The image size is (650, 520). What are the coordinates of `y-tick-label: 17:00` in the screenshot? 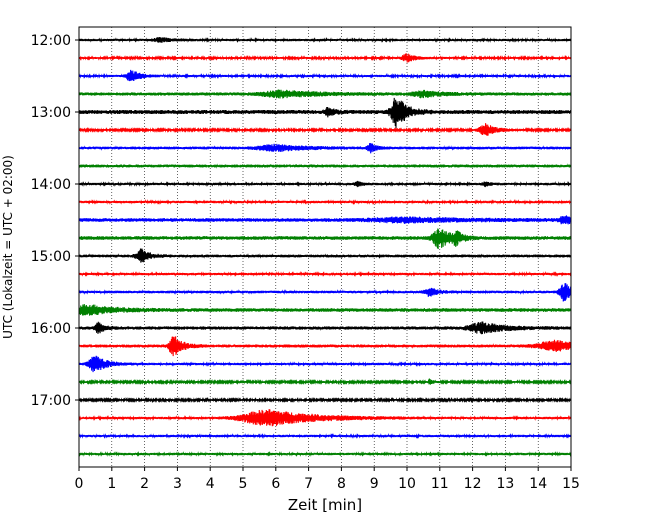 It's located at (51, 401).